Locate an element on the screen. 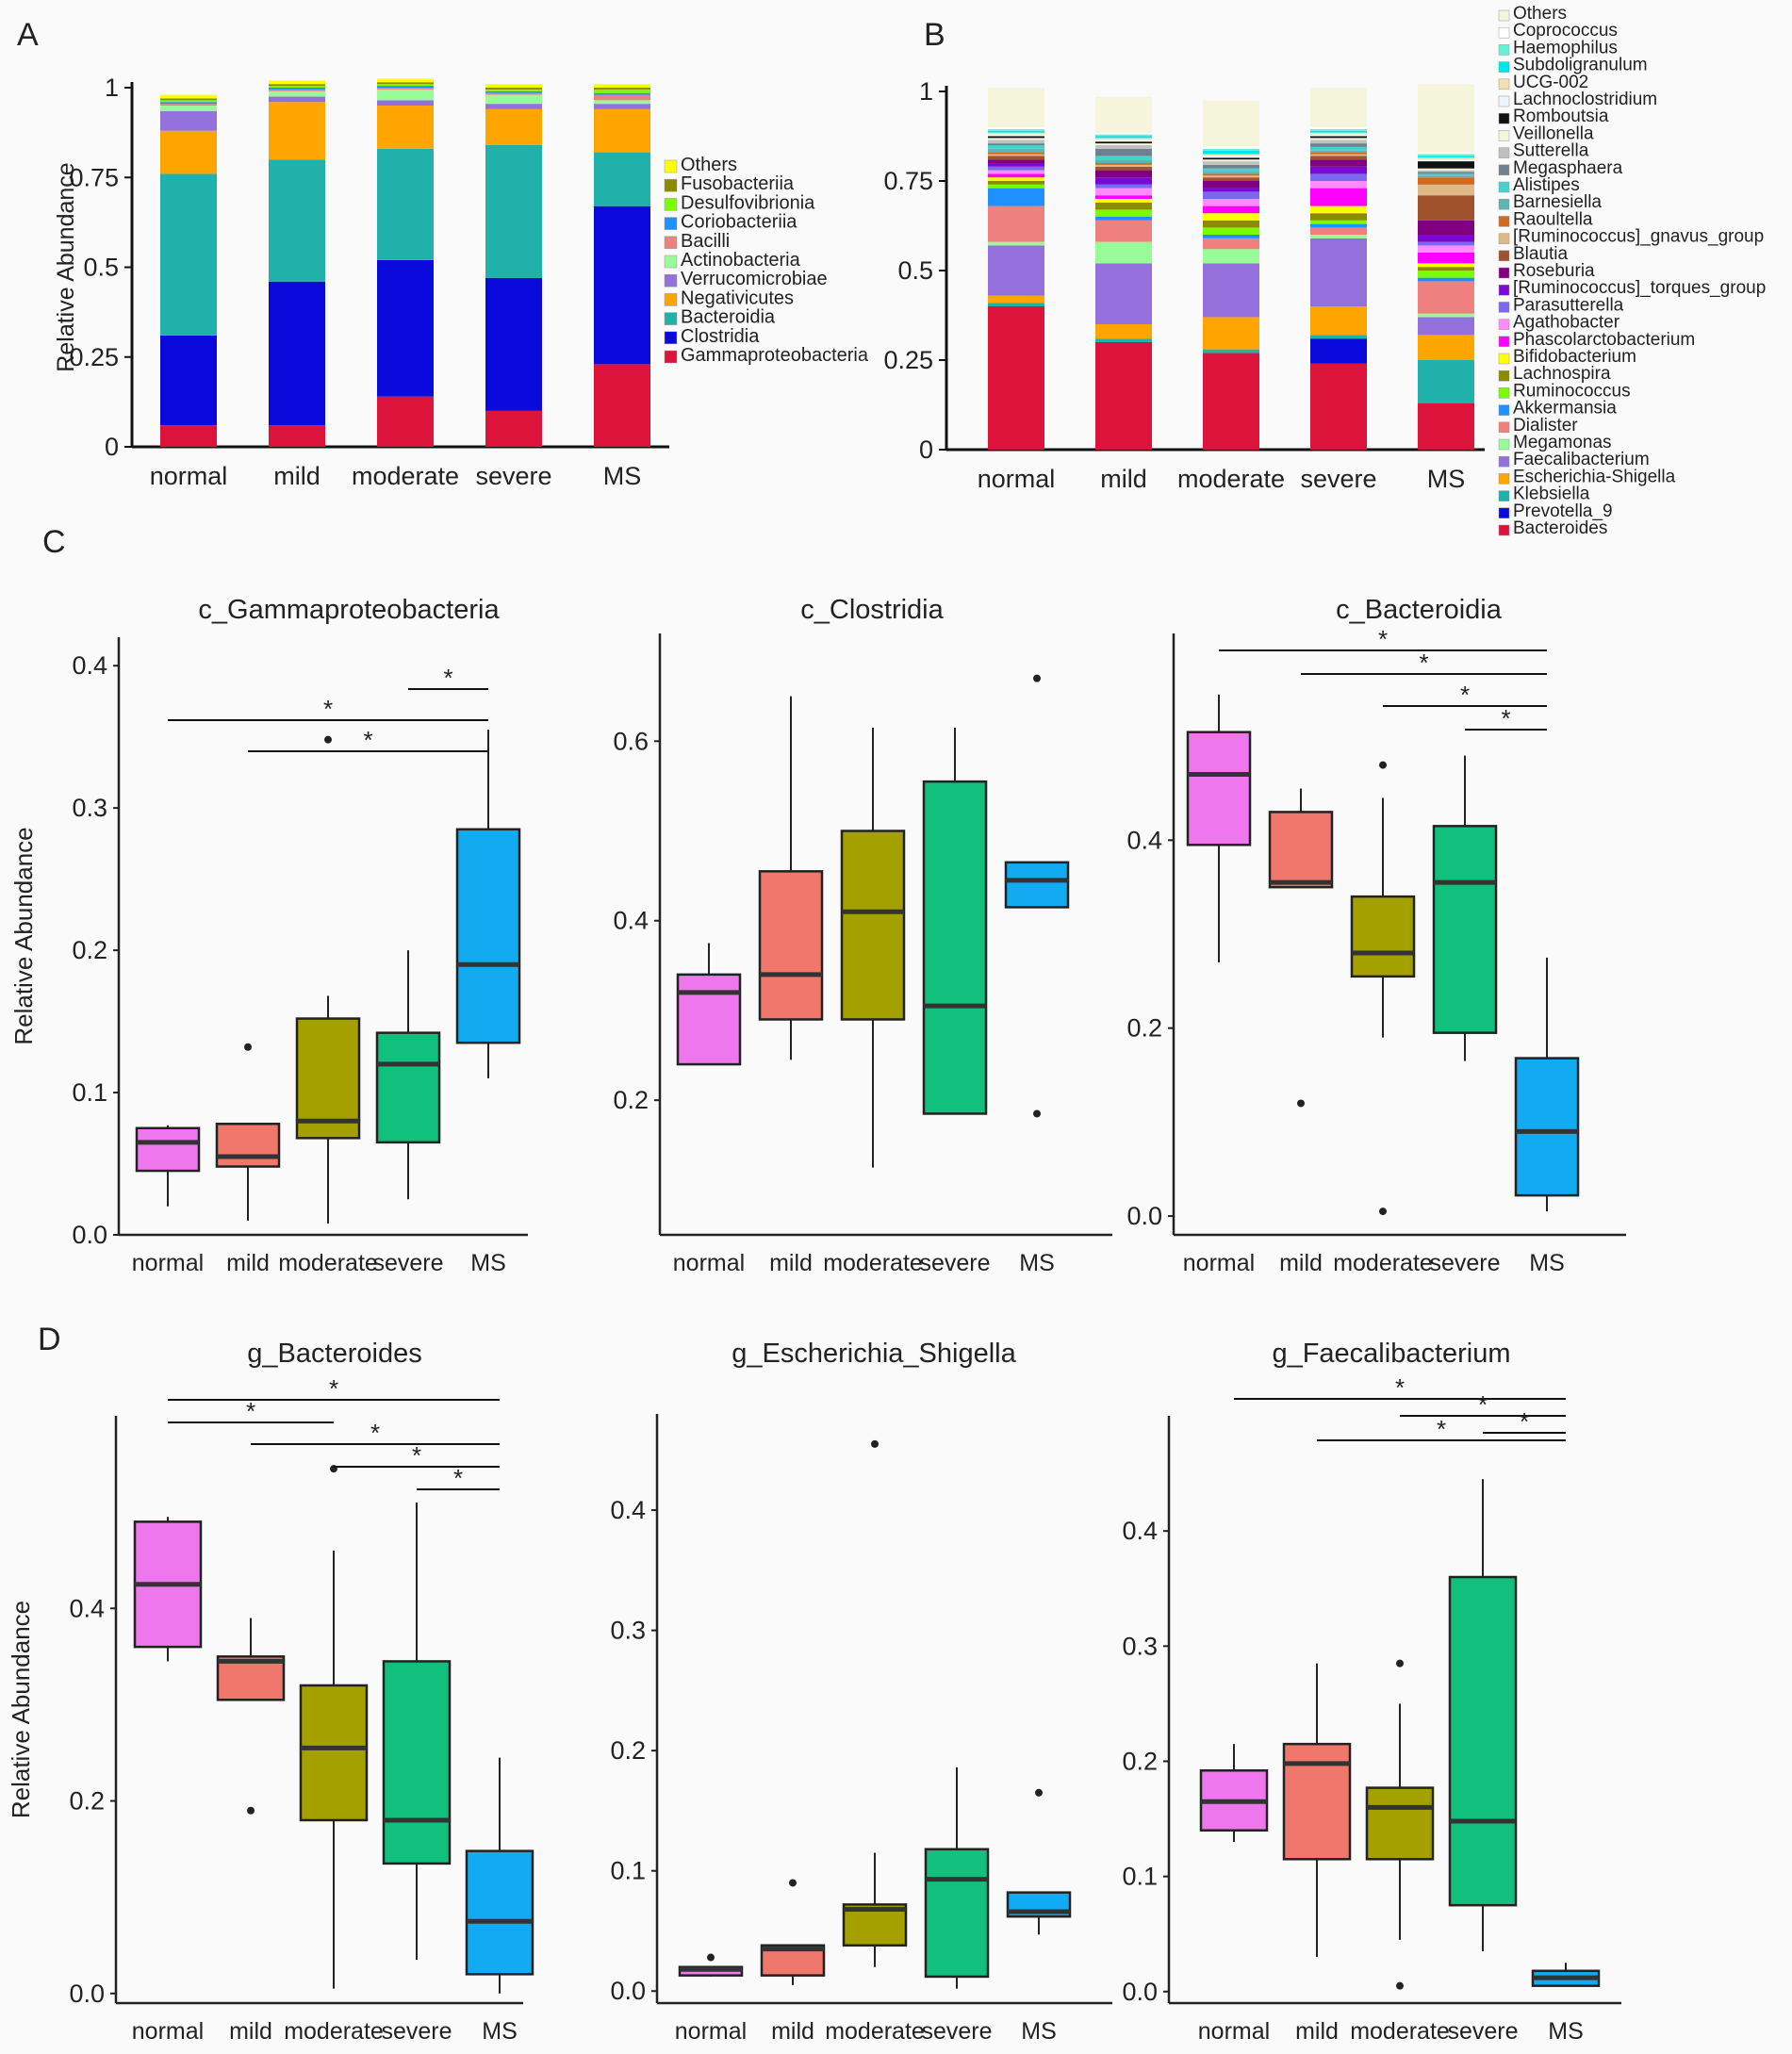 The width and height of the screenshot is (1792, 2054). legend-label: Roseburia is located at coordinates (1554, 271).